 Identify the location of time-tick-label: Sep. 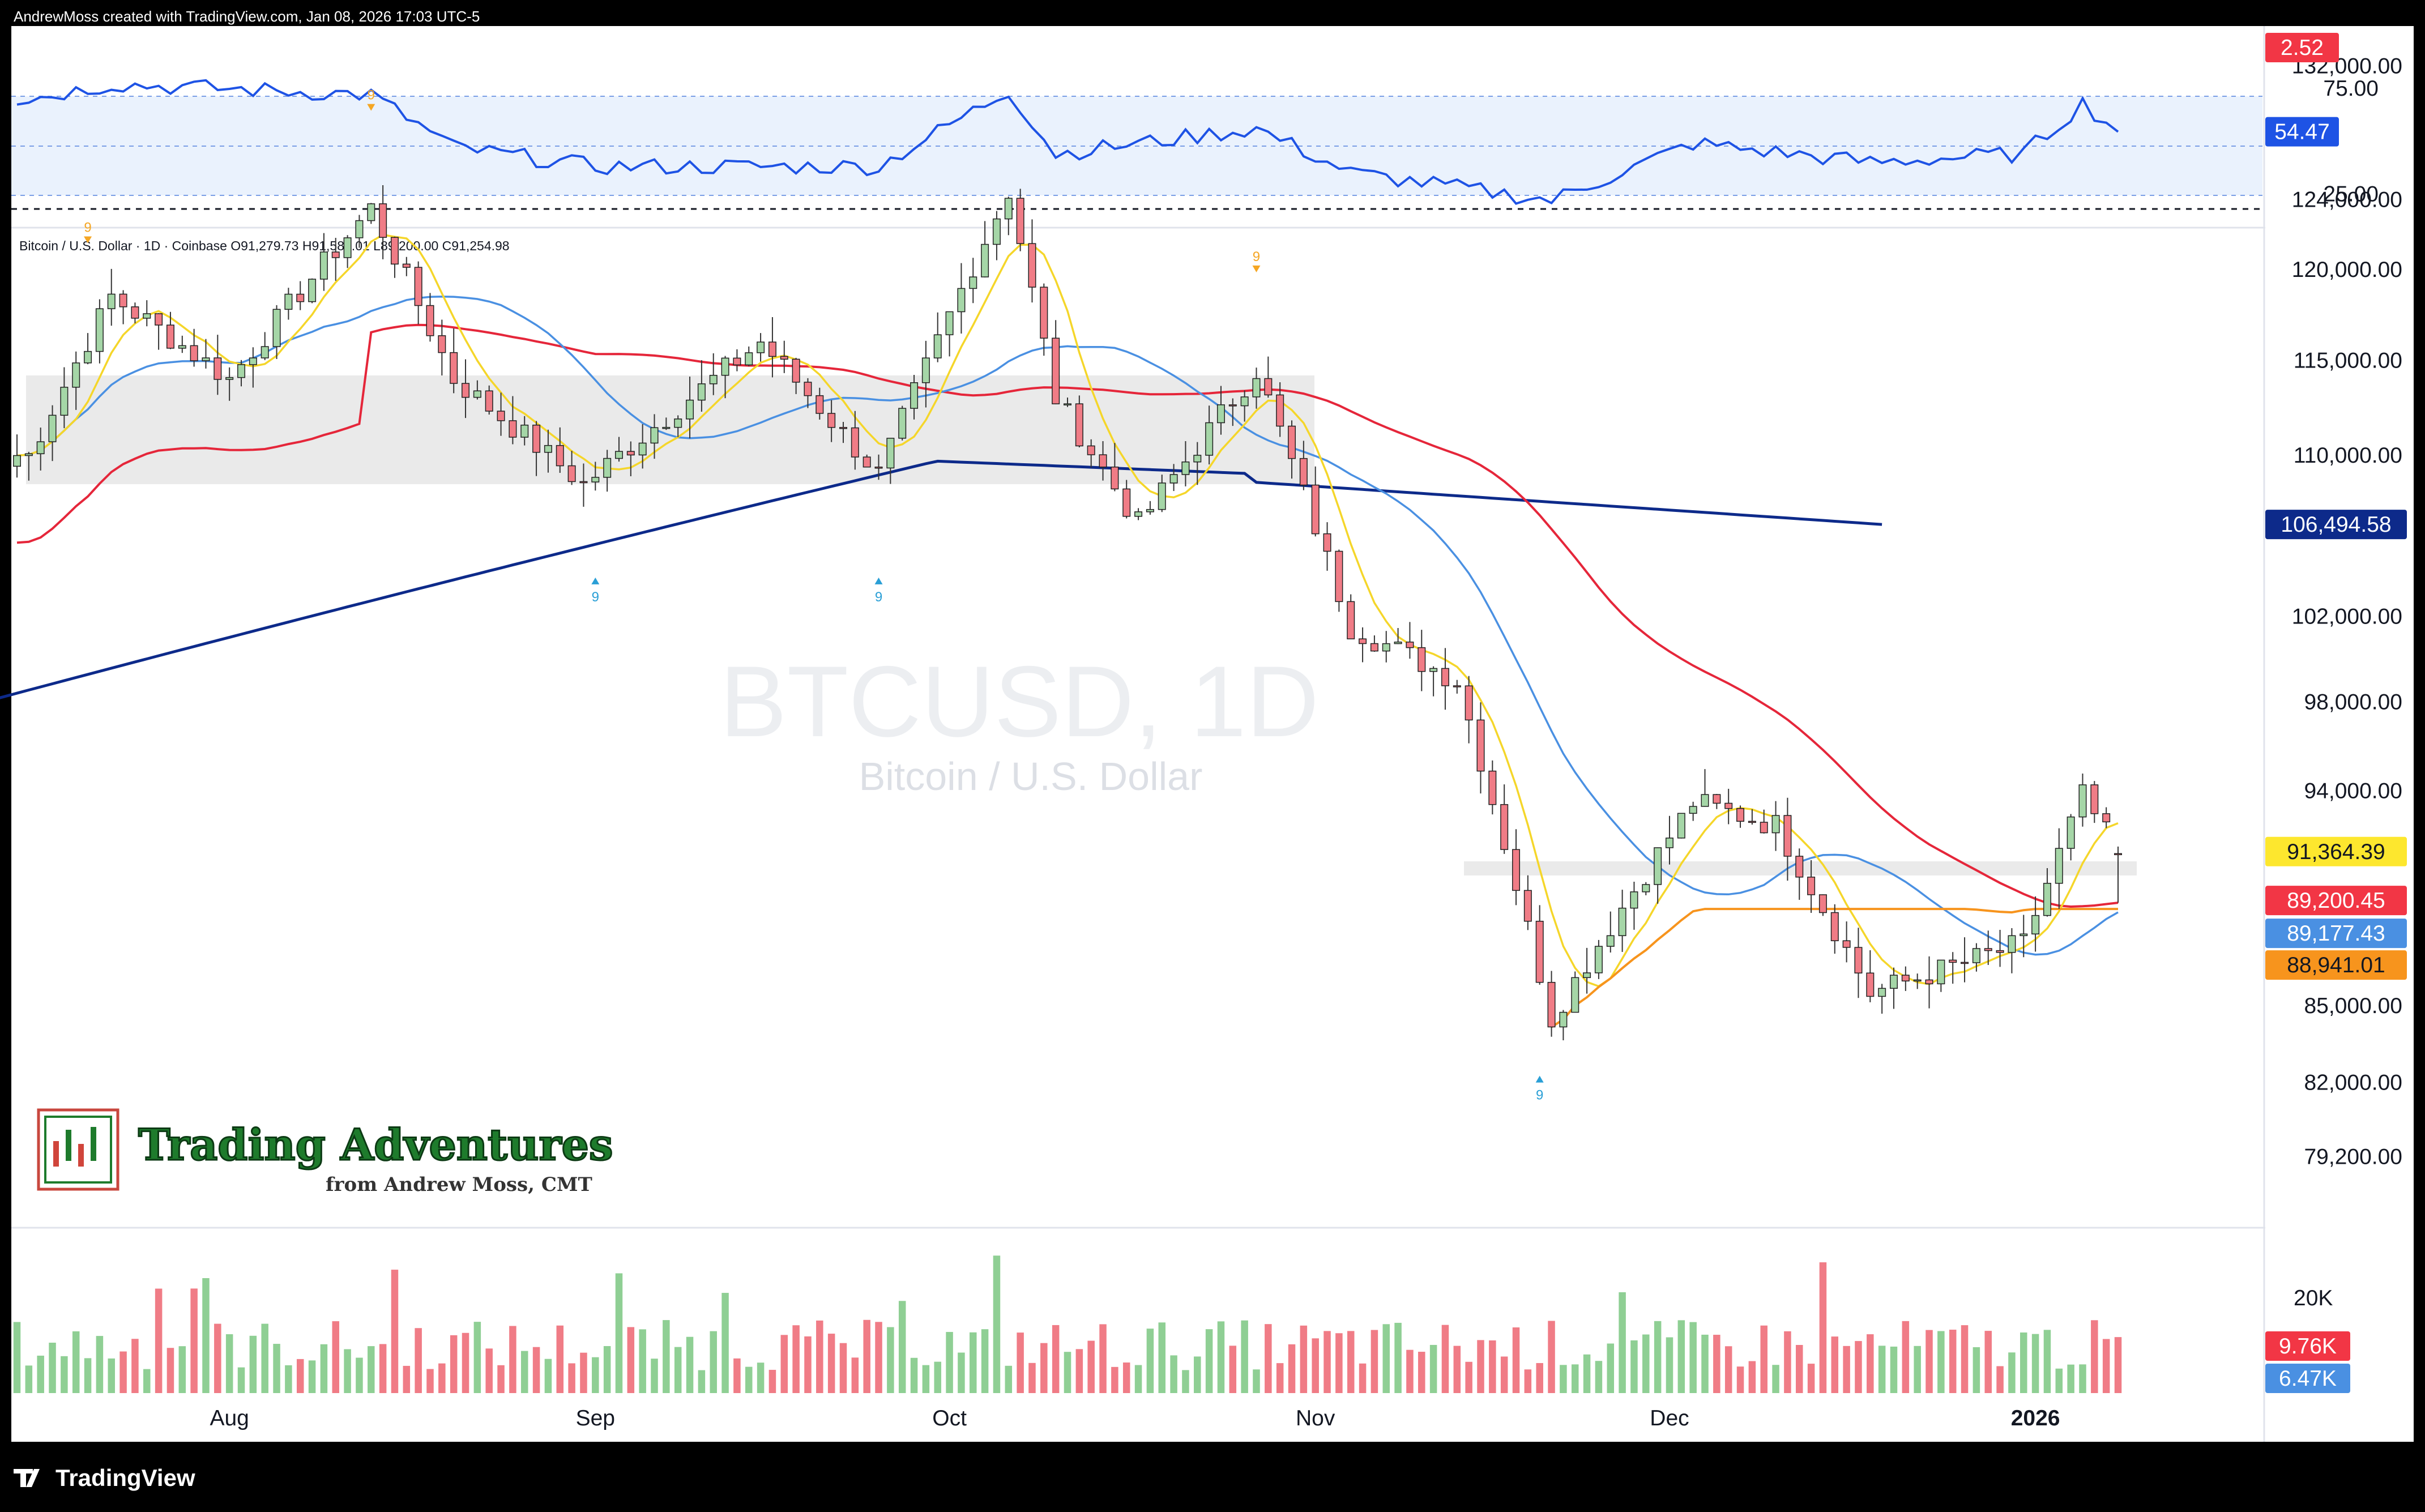
(595, 1418).